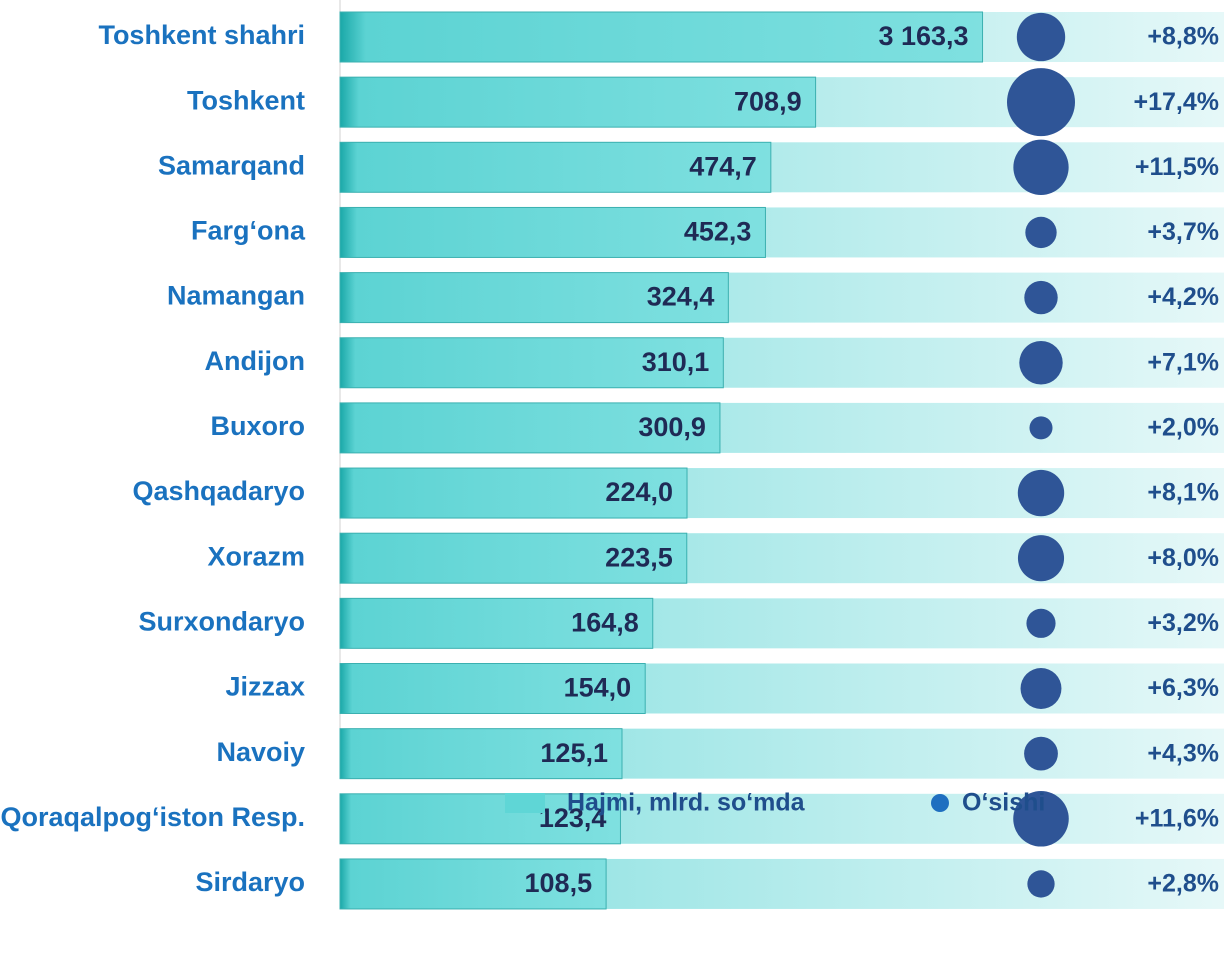 This screenshot has height=959, width=1224. I want to click on growth-label: +6,3%, so click(1183, 688).